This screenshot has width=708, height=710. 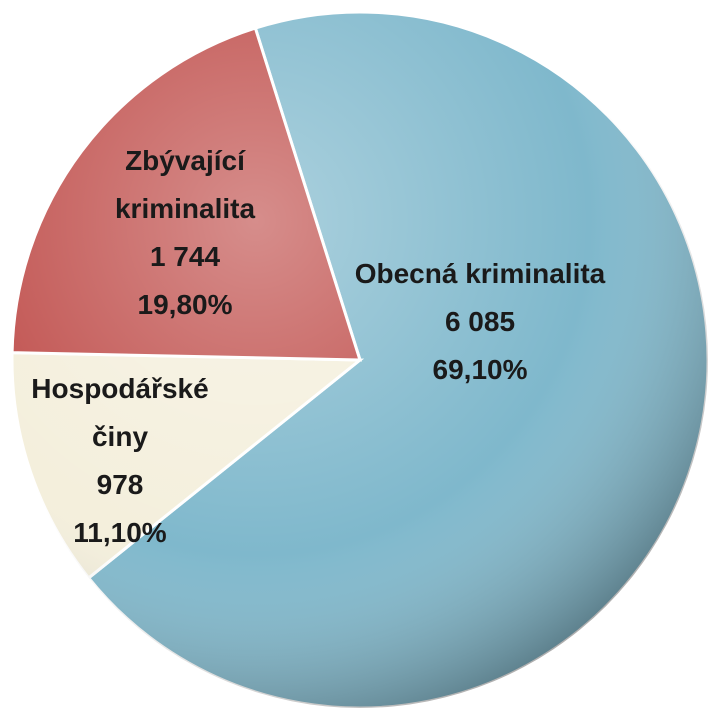 I want to click on label-line: 69,10%, so click(x=480, y=369).